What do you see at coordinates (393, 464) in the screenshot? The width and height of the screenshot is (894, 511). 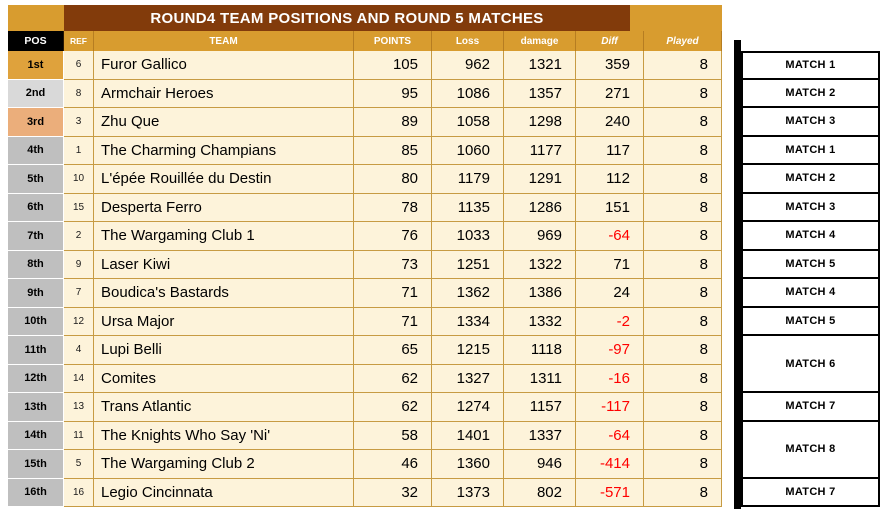 I see `points-cell: 46` at bounding box center [393, 464].